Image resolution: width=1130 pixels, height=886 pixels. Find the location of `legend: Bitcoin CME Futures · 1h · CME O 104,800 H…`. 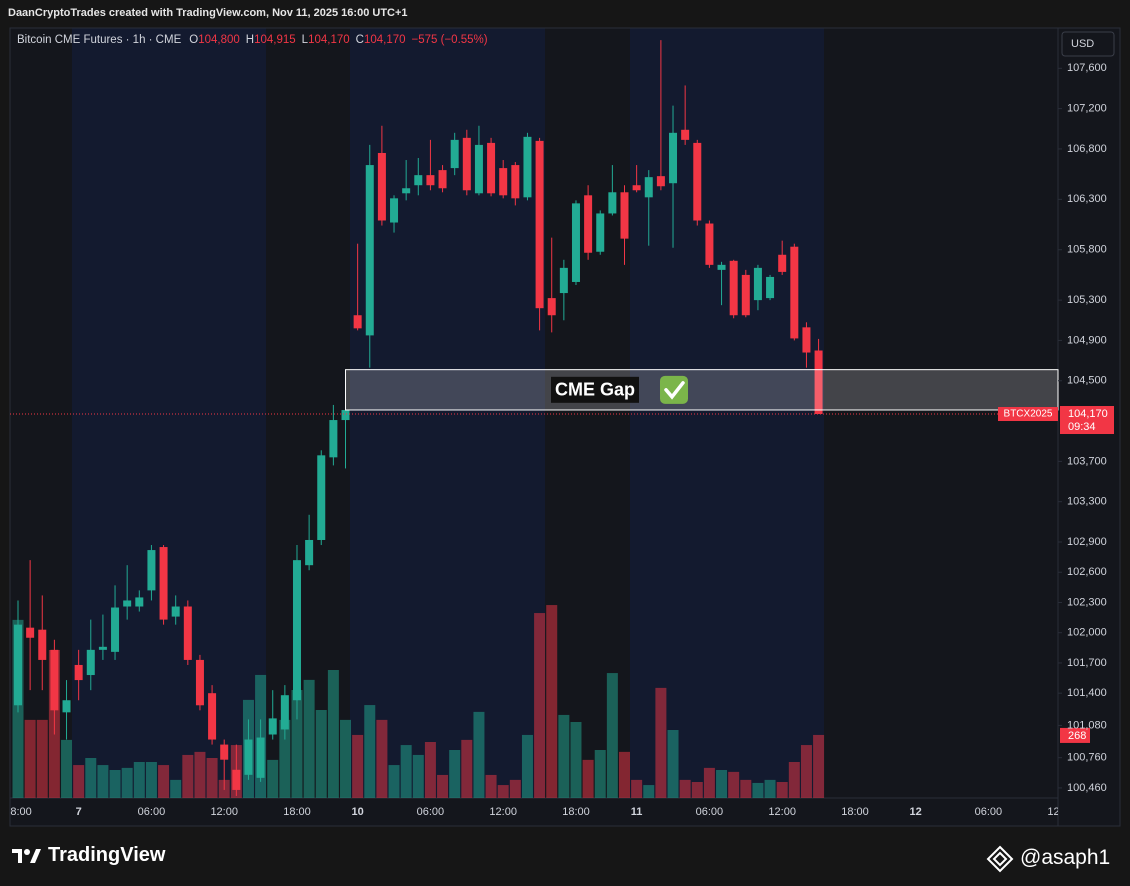

legend: Bitcoin CME Futures · 1h · CME O 104,800 H… is located at coordinates (255, 40).